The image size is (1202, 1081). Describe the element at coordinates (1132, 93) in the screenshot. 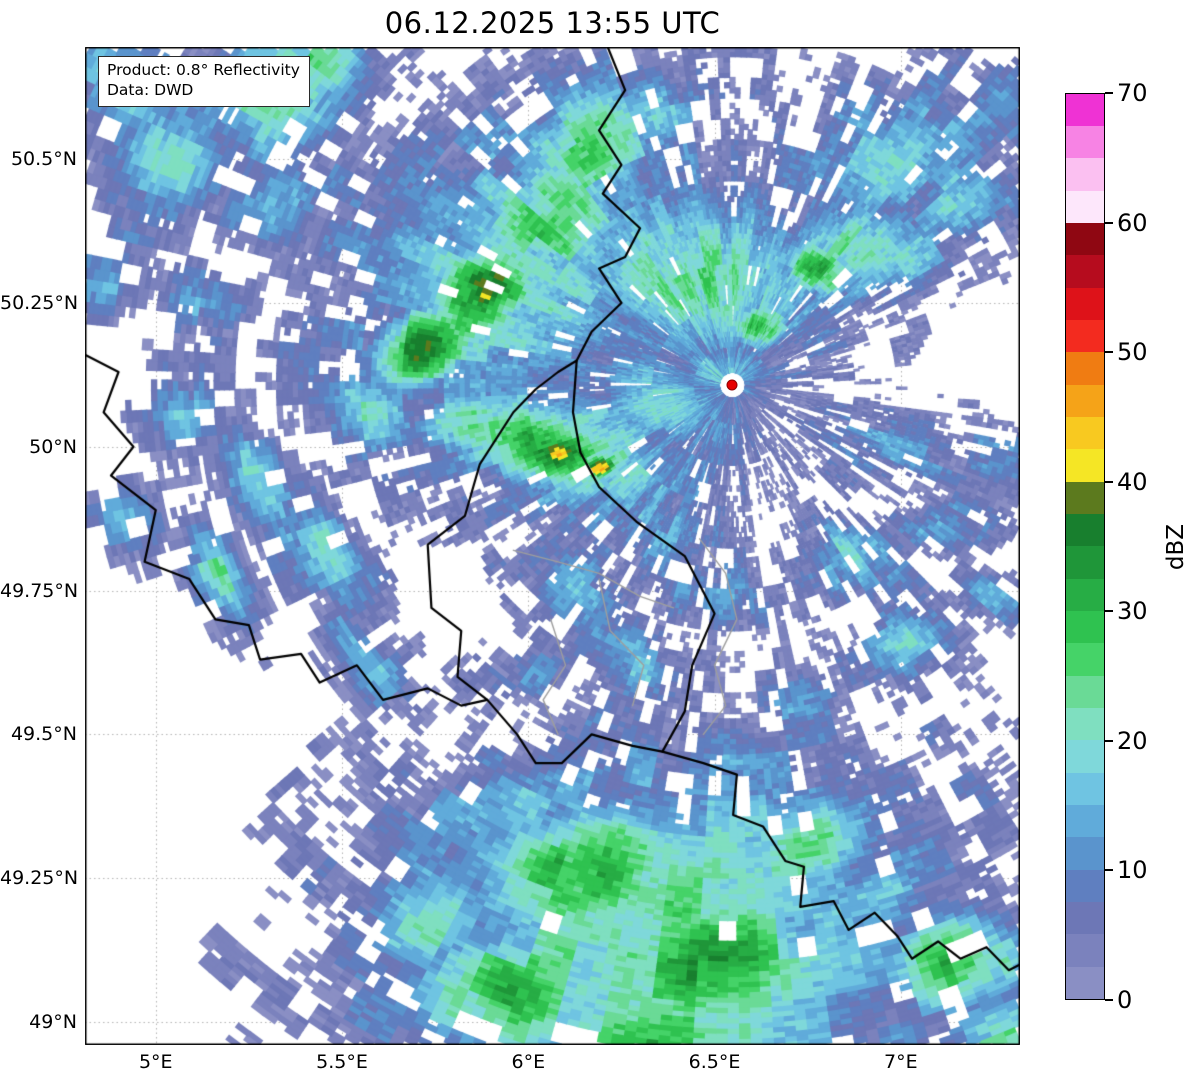

I see `colorbar-tick-label: 70` at that location.